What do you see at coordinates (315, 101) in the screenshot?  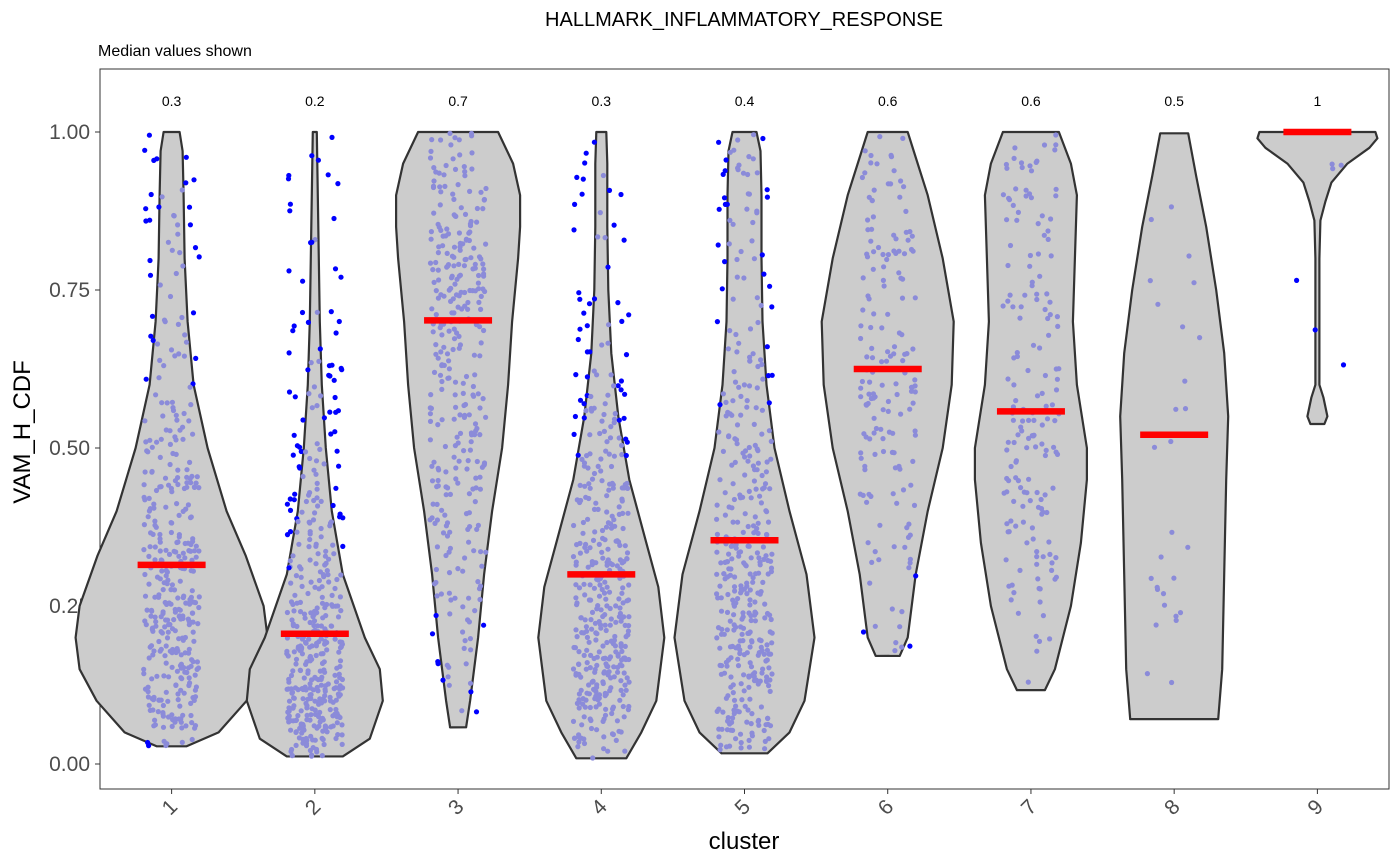 I see `median-label: 0.2` at bounding box center [315, 101].